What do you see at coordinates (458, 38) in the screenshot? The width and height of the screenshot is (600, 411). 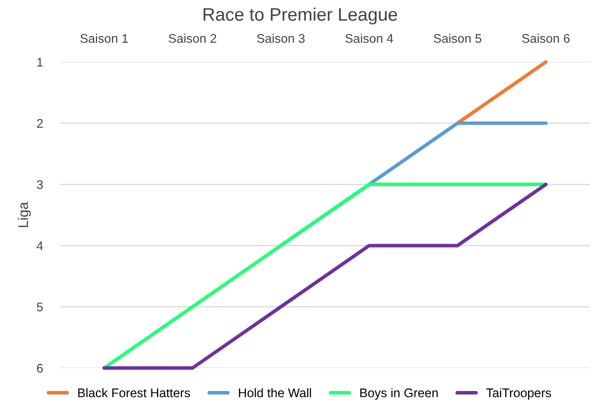 I see `x-tick-label: Saison 5` at bounding box center [458, 38].